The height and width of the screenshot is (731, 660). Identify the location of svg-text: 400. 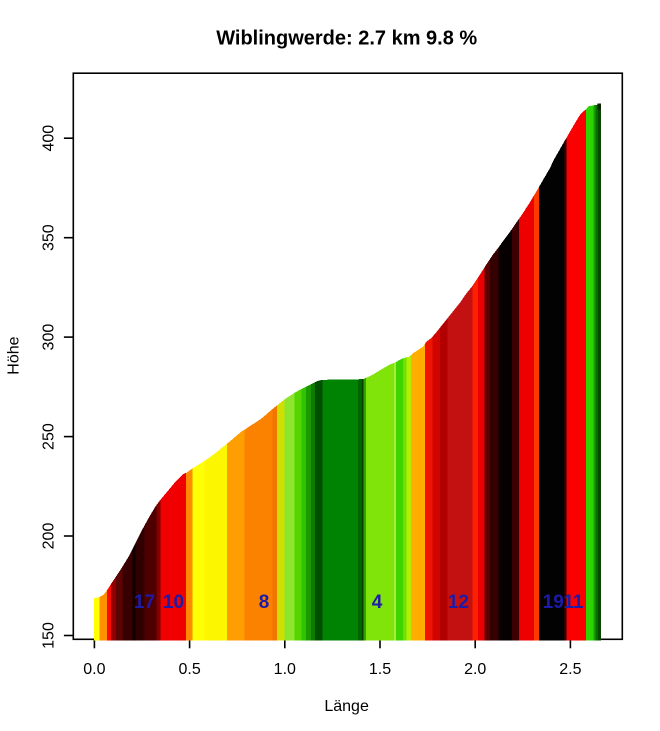
(48, 138).